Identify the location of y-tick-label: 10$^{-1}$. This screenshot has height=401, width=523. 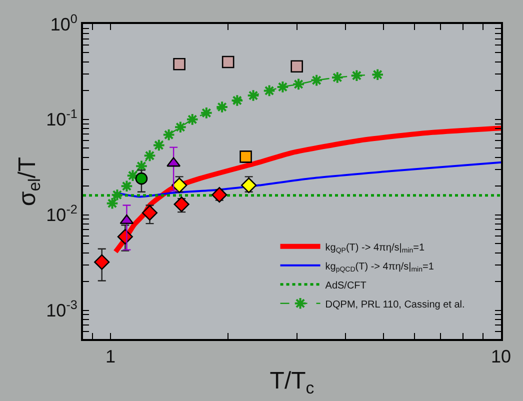
(62, 118).